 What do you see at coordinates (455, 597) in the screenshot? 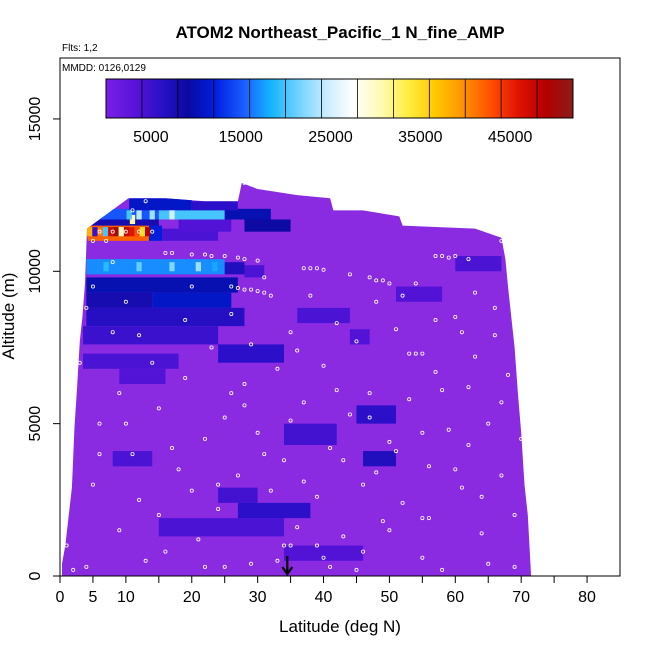
I see `x-tick-label: 60` at bounding box center [455, 597].